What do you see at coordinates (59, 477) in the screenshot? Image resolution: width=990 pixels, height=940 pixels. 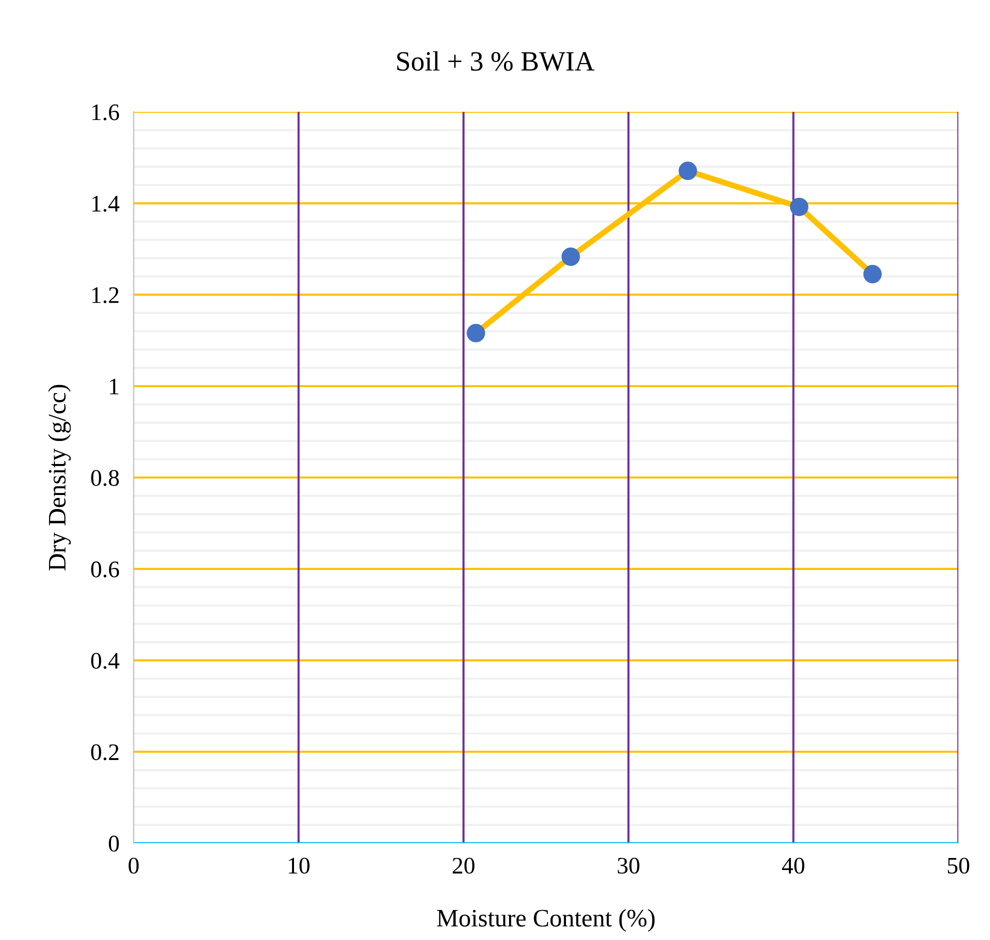 I see `y-axis-title: Dry Density (g/cc)` at bounding box center [59, 477].